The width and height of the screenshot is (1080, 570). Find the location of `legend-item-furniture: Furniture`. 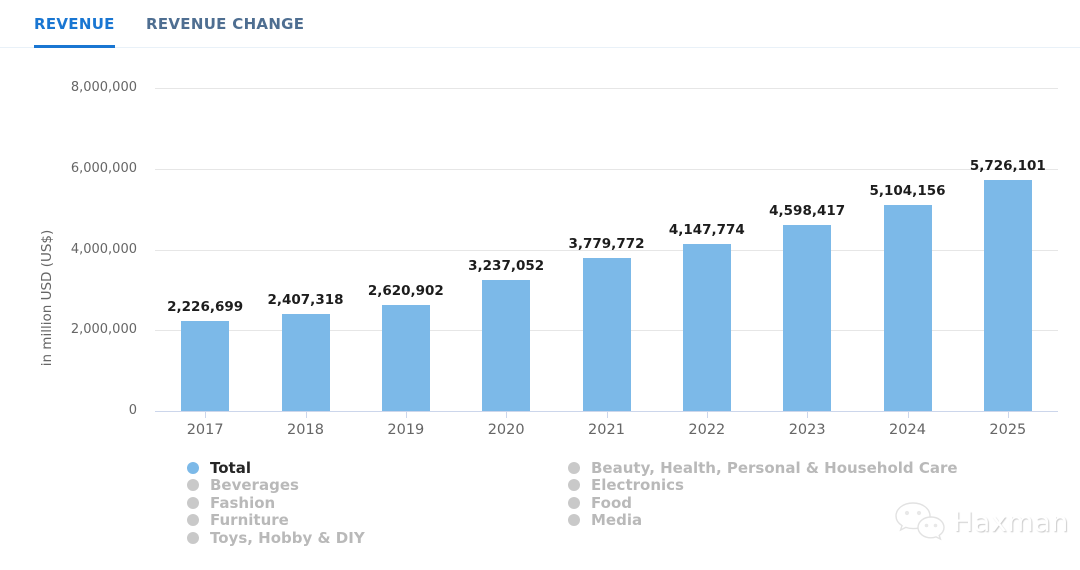

legend-item-furniture: Furniture is located at coordinates (276, 520).